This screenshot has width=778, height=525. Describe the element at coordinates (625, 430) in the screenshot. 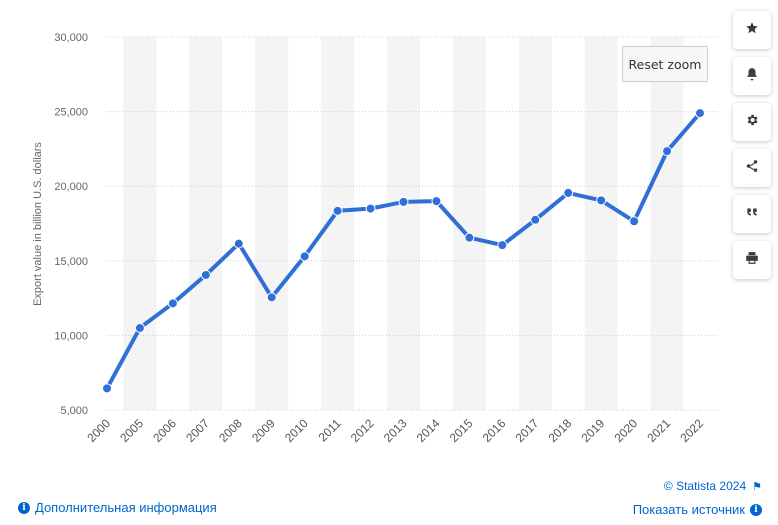

I see `x-tick-label: 2020` at that location.